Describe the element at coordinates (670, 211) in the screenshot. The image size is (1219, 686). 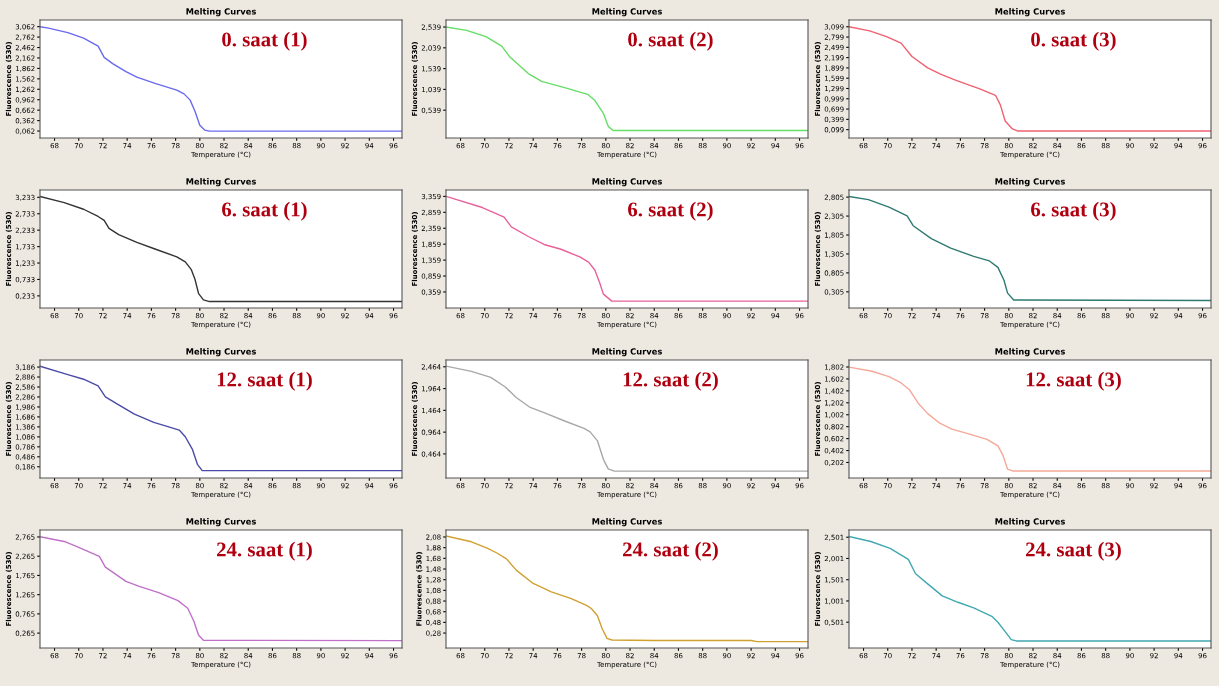
I see `annotation: 6. saat (2)` at that location.